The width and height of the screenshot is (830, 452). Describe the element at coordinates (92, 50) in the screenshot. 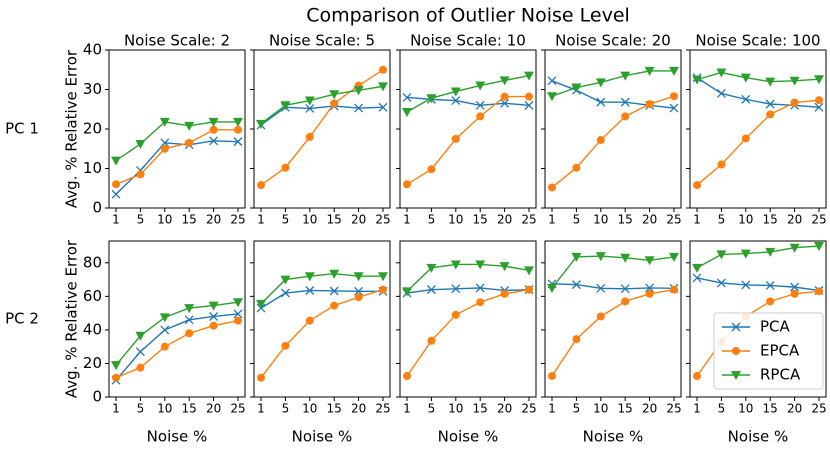

I see `y-tick-label: 40` at that location.